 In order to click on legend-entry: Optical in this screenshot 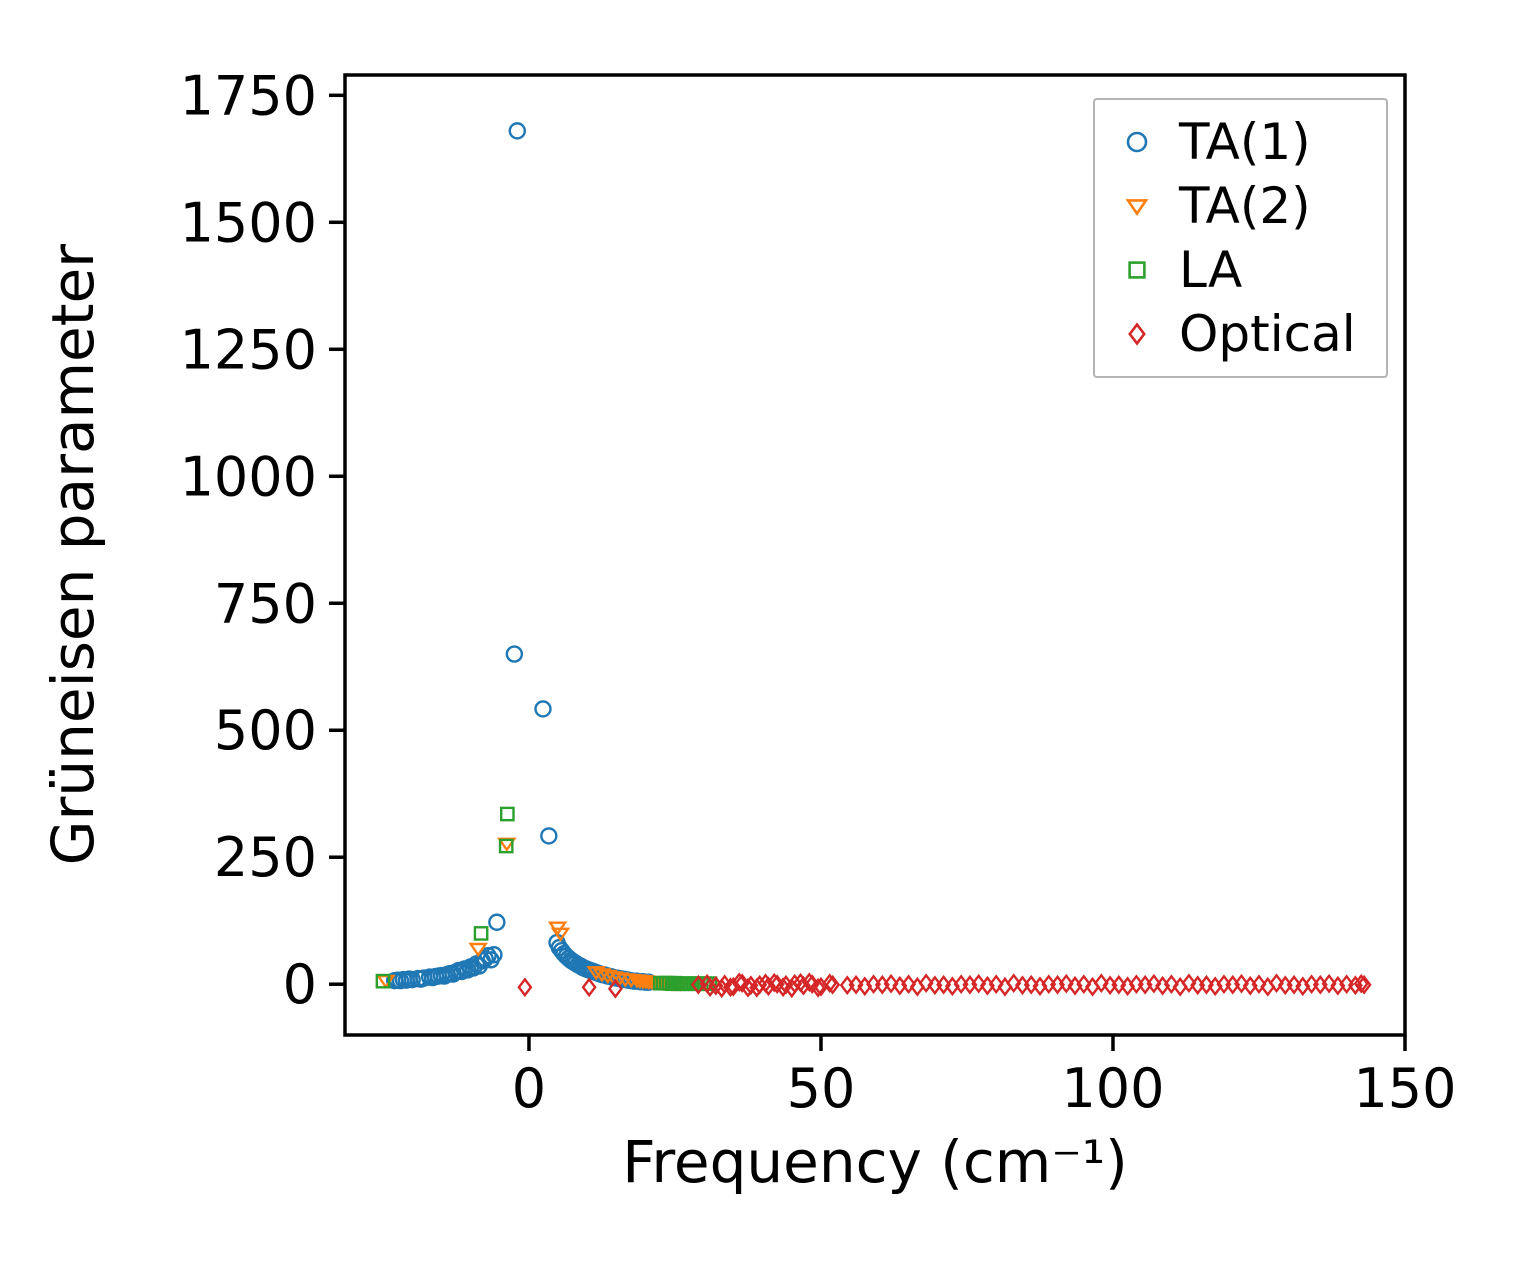, I will do `click(1235, 334)`.